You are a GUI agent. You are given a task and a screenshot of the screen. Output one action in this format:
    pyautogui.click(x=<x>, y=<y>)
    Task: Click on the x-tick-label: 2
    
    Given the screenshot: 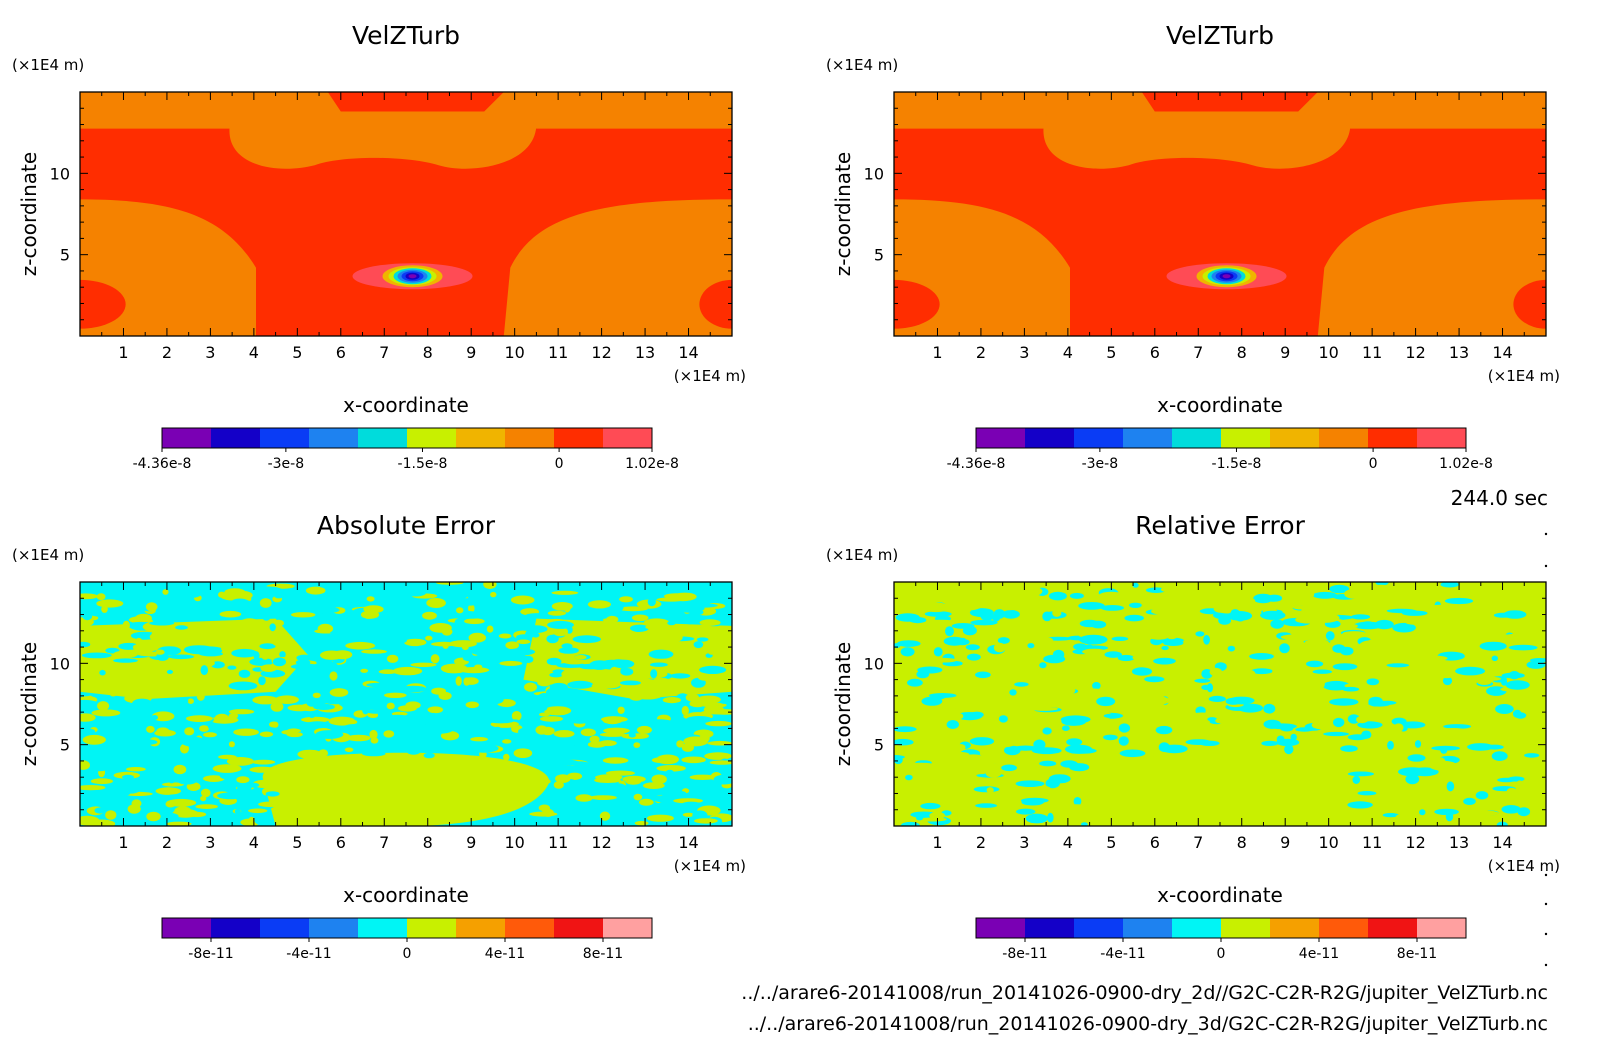 What is the action you would take?
    pyautogui.click(x=167, y=352)
    